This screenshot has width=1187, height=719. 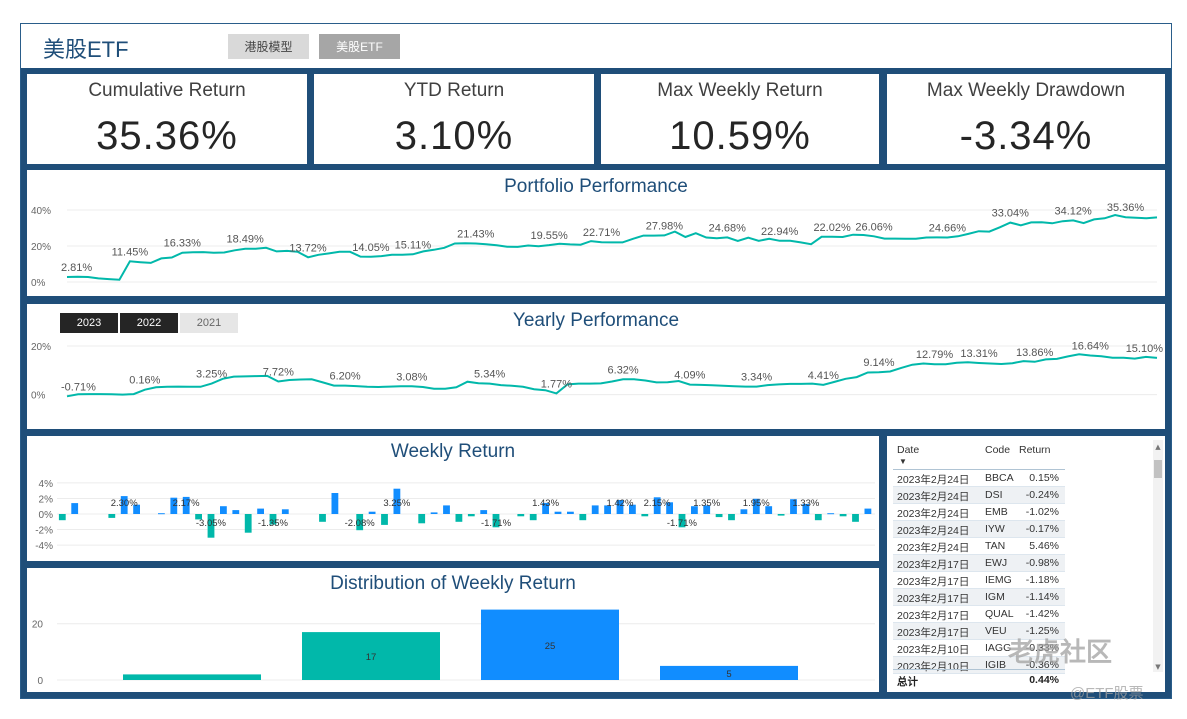 I want to click on data-label: 16.33%, so click(x=183, y=244).